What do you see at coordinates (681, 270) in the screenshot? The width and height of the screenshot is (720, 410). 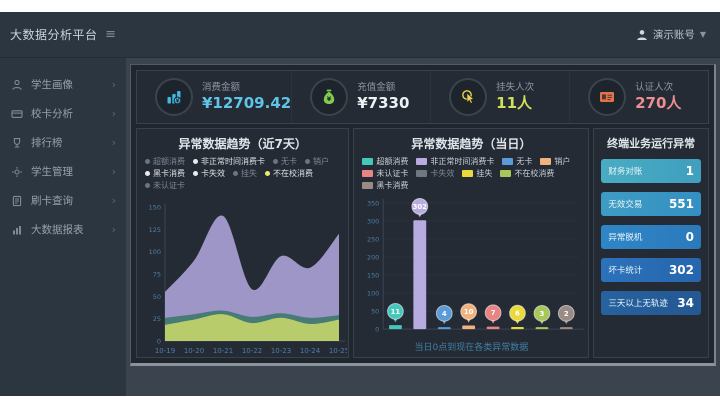 I see `stat-value: 302` at bounding box center [681, 270].